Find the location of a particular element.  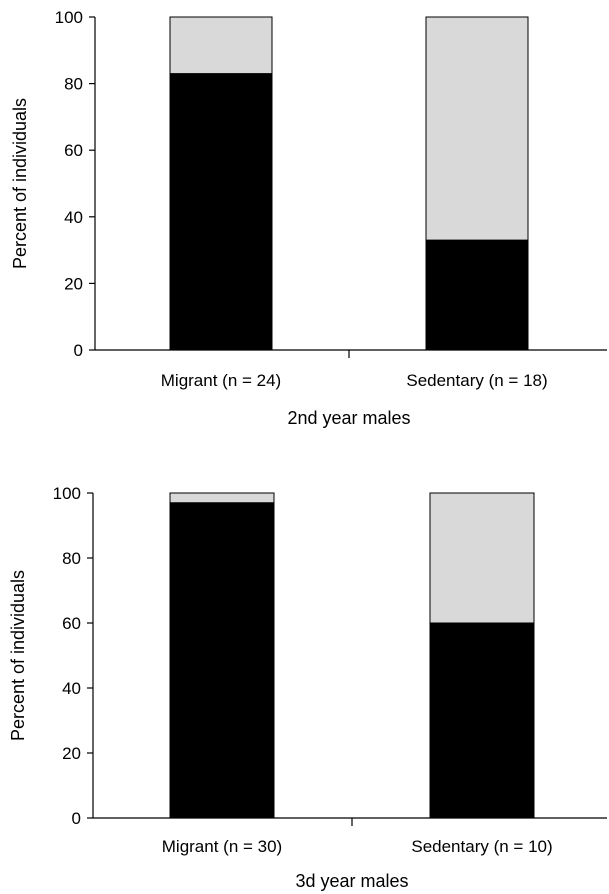

category-label: Migrant (n = 24) is located at coordinates (221, 380).